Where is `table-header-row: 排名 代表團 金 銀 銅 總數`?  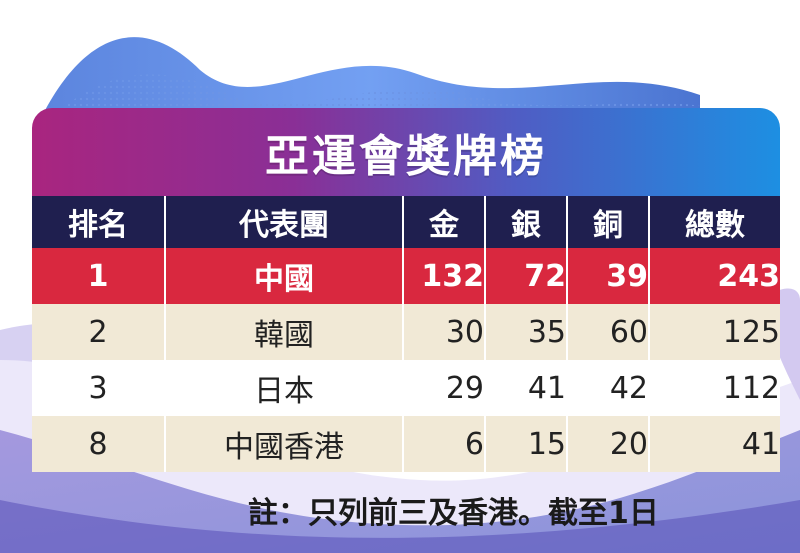 table-header-row: 排名 代表團 金 銀 銅 總數 is located at coordinates (406, 222).